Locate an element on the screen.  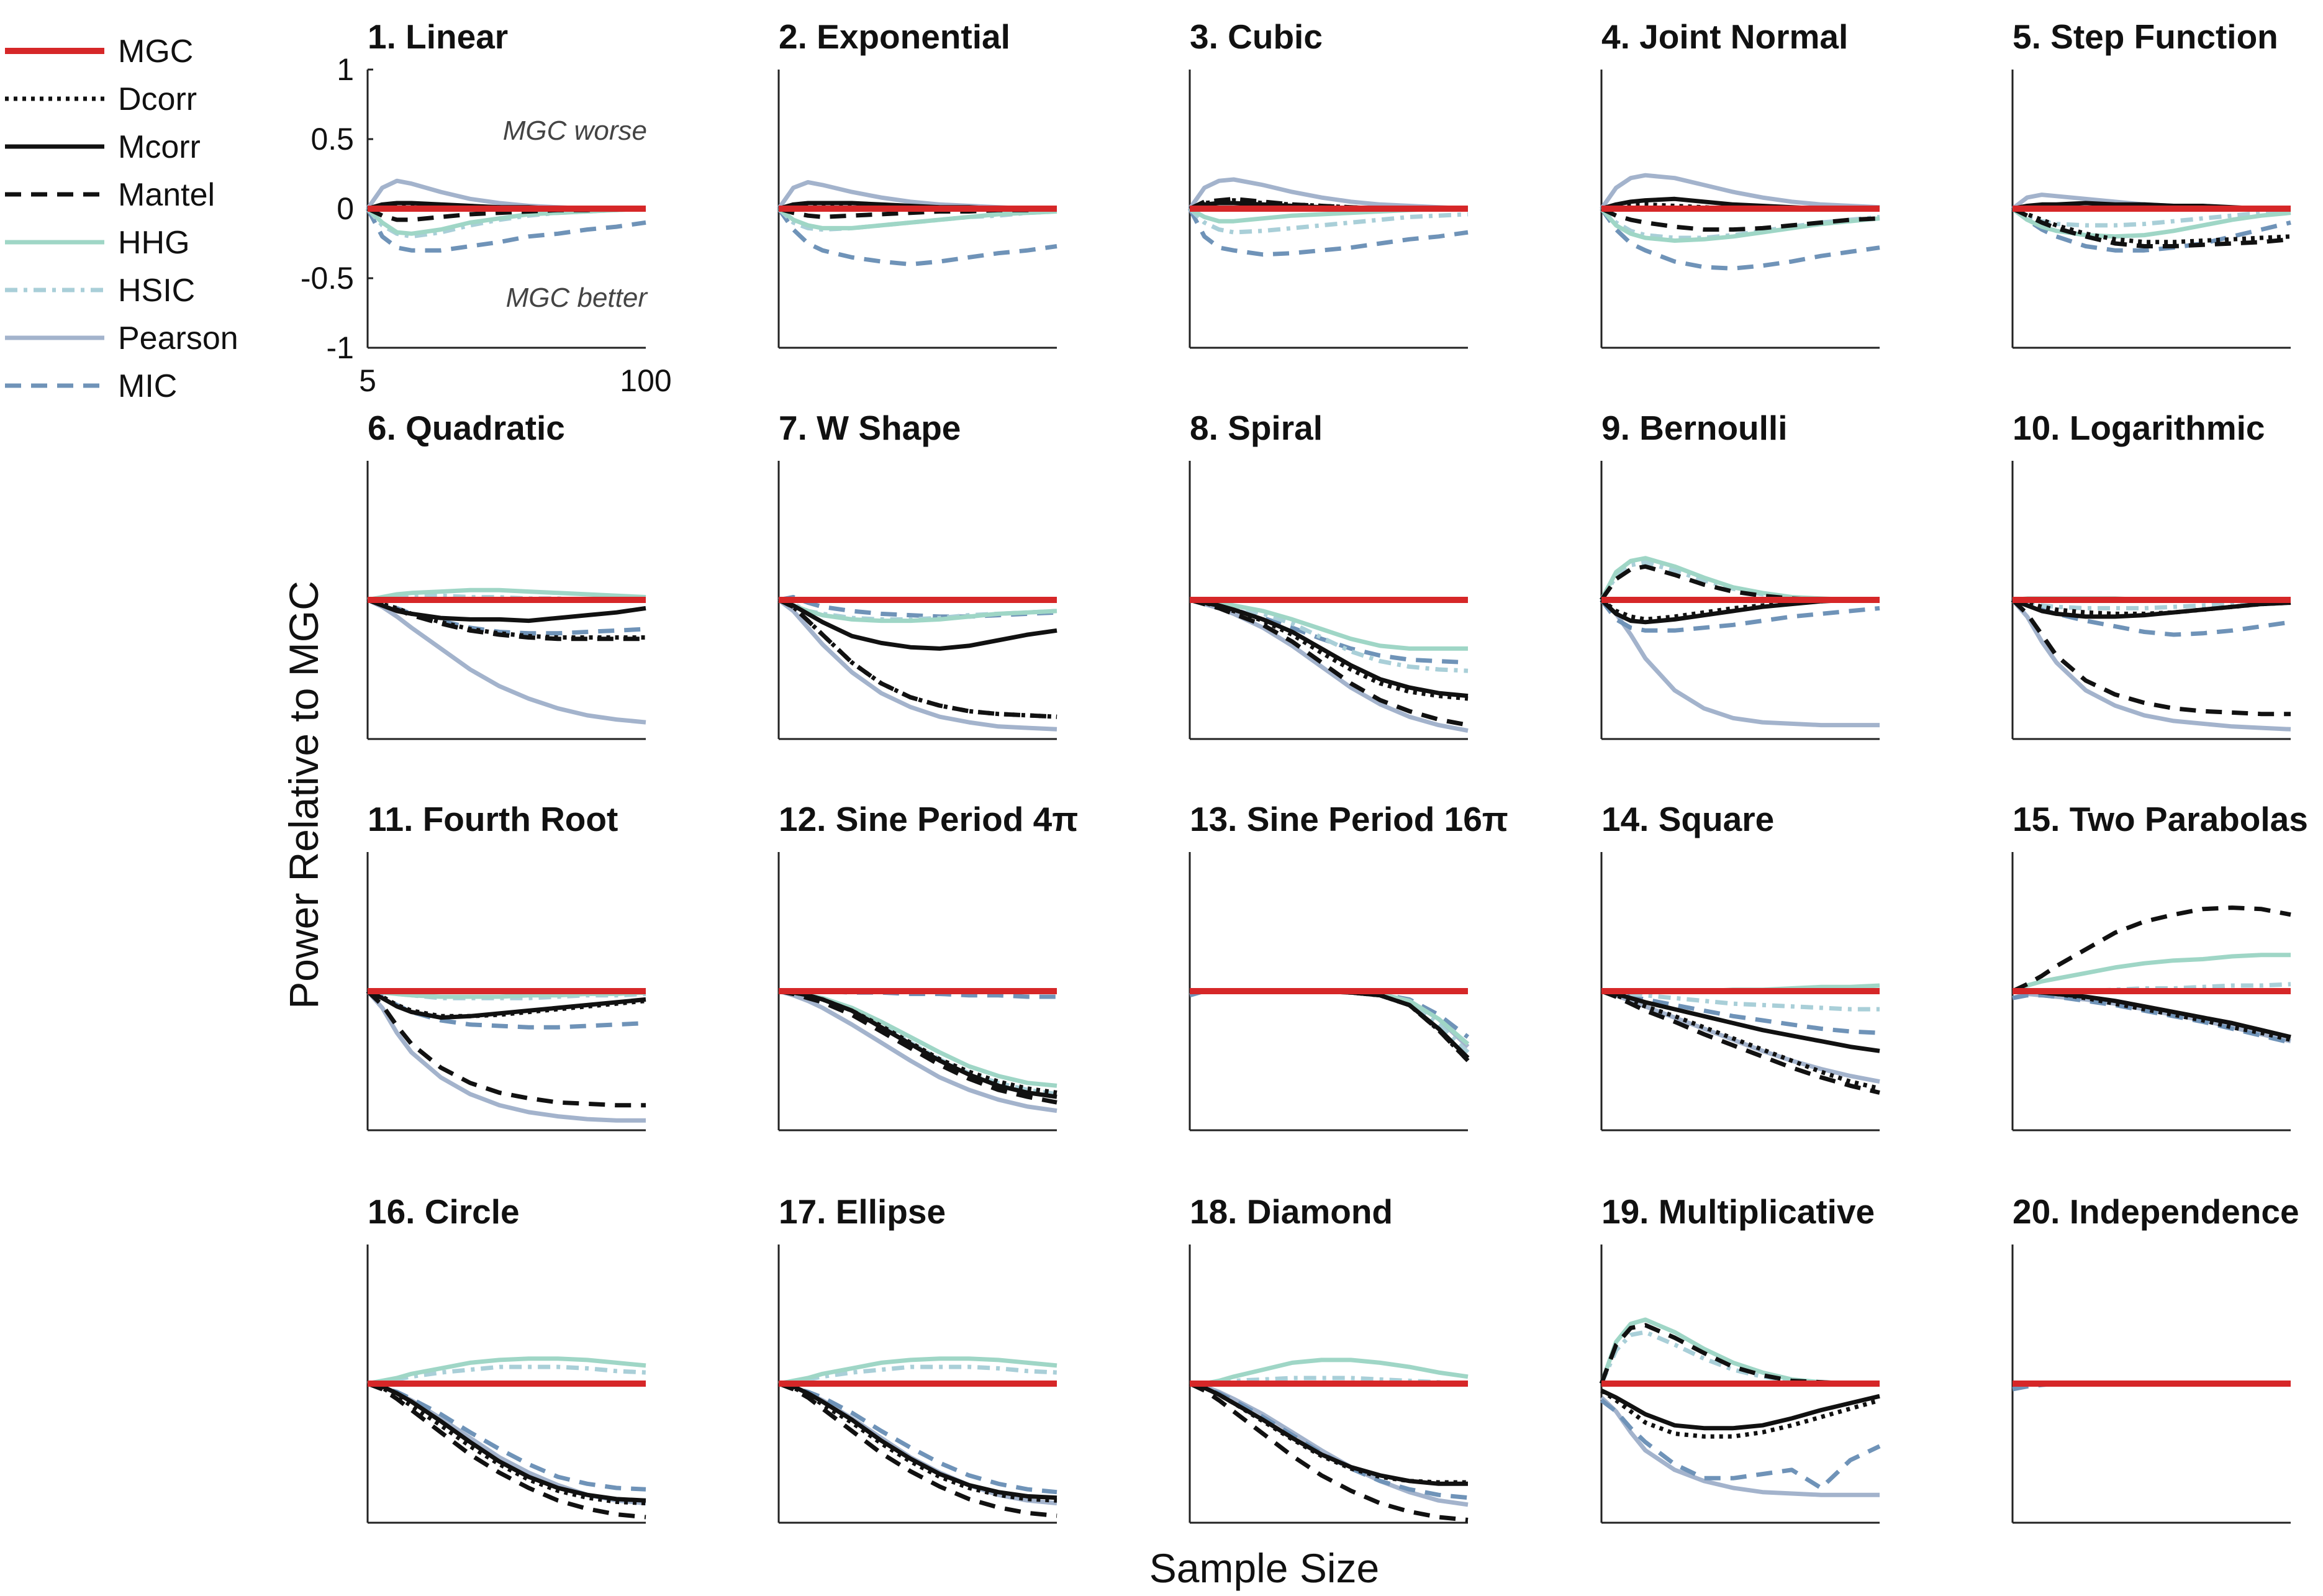
panel-7-series-pearson is located at coordinates (917, 665).